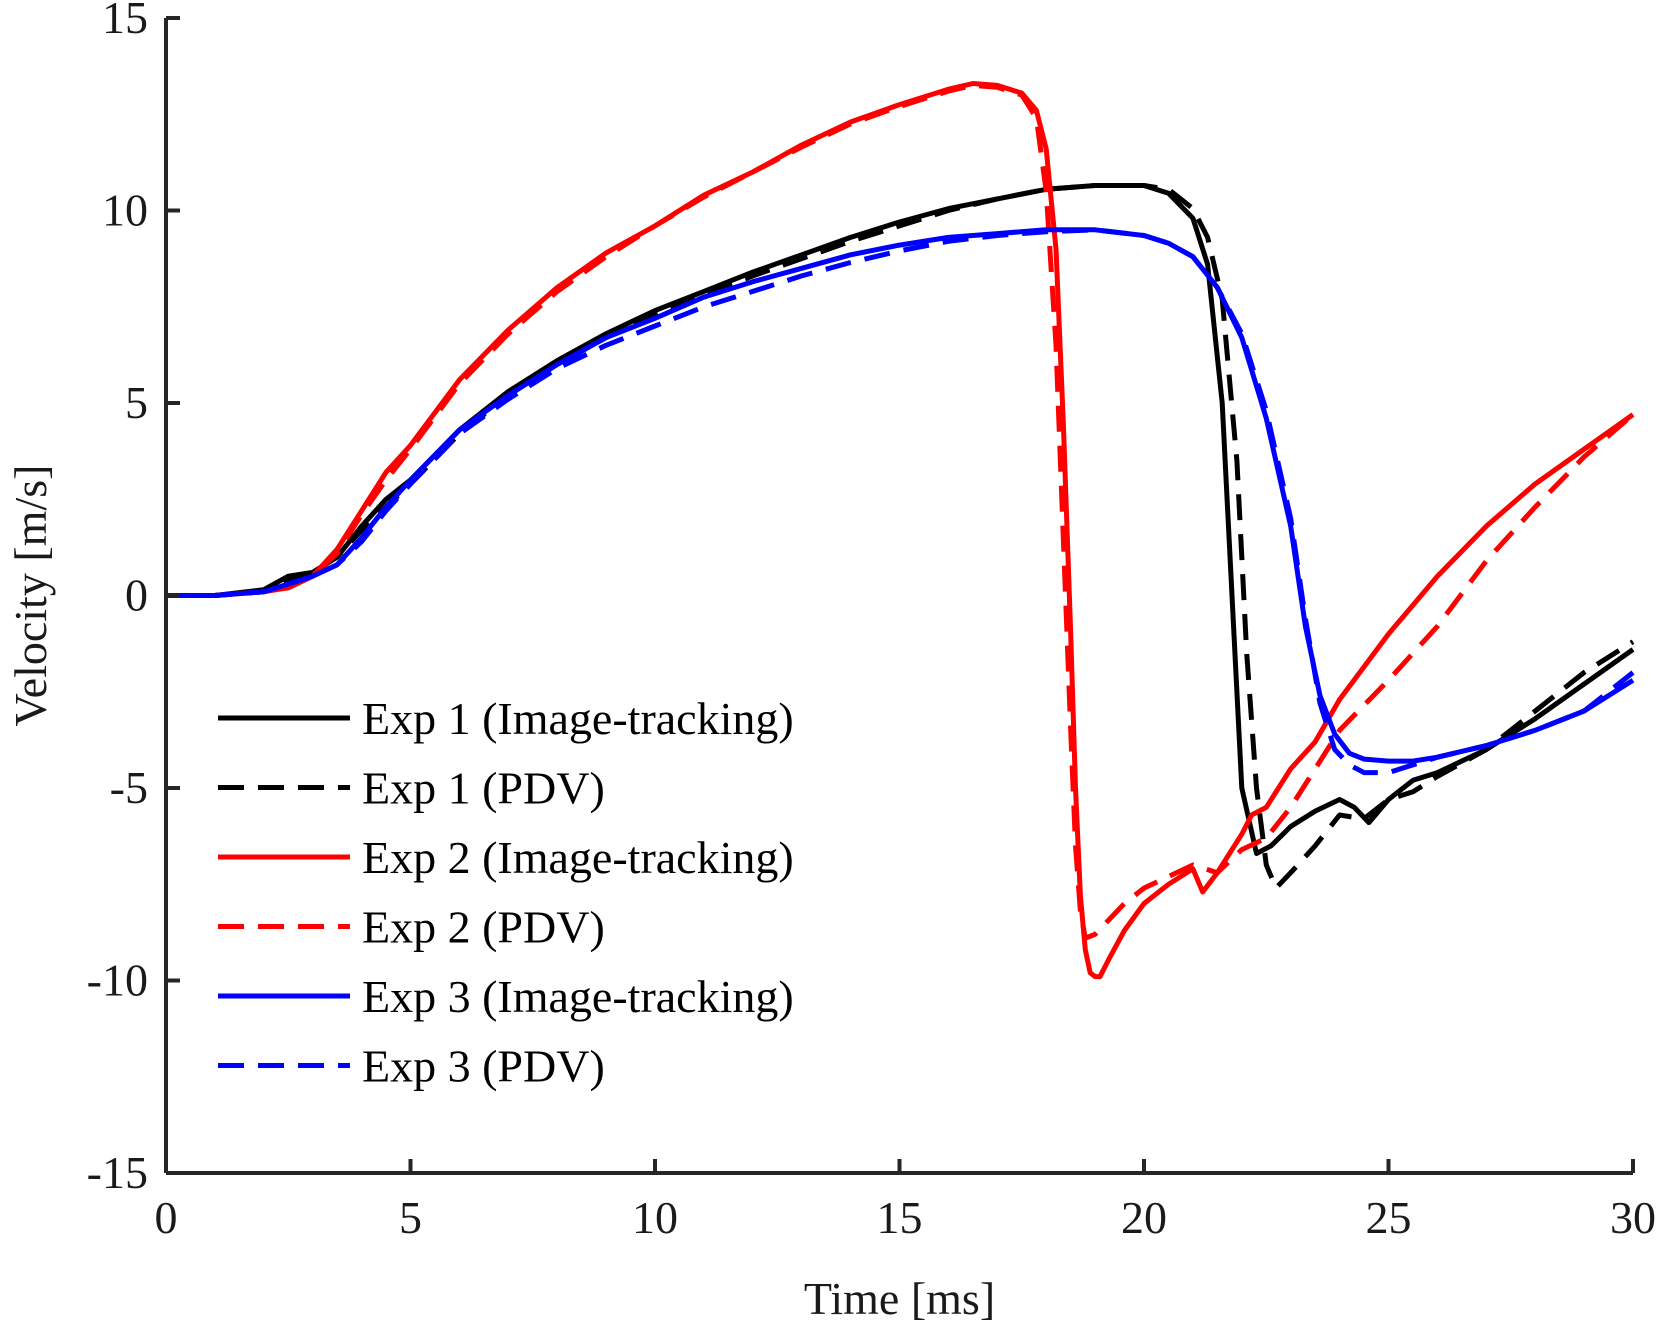 This screenshot has width=1661, height=1329. What do you see at coordinates (655, 1217) in the screenshot?
I see `x-tick-label: 10` at bounding box center [655, 1217].